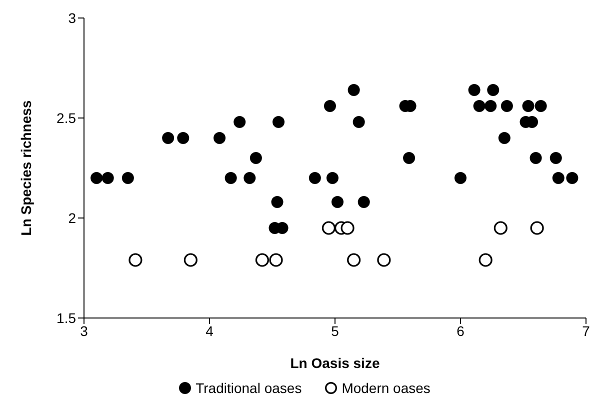 Image resolution: width=608 pixels, height=412 pixels. What do you see at coordinates (460, 330) in the screenshot?
I see `x-tick-label: 6` at bounding box center [460, 330].